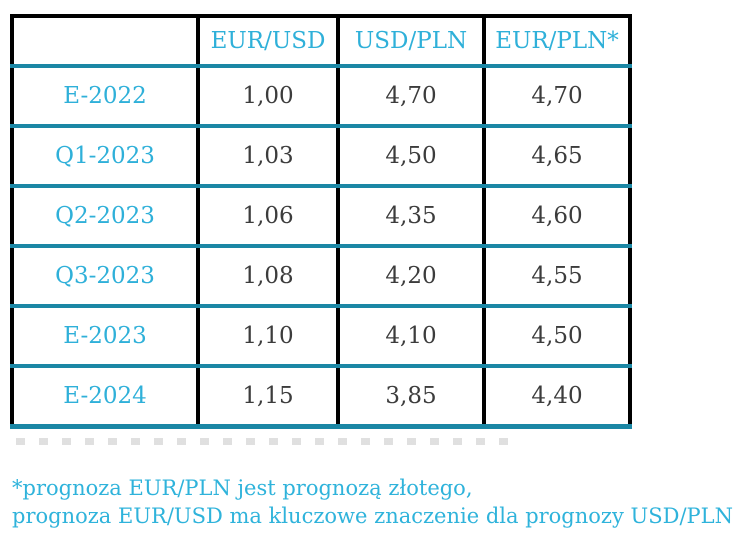  Describe the element at coordinates (105, 217) in the screenshot. I see `row-label: Q2-2023` at that location.